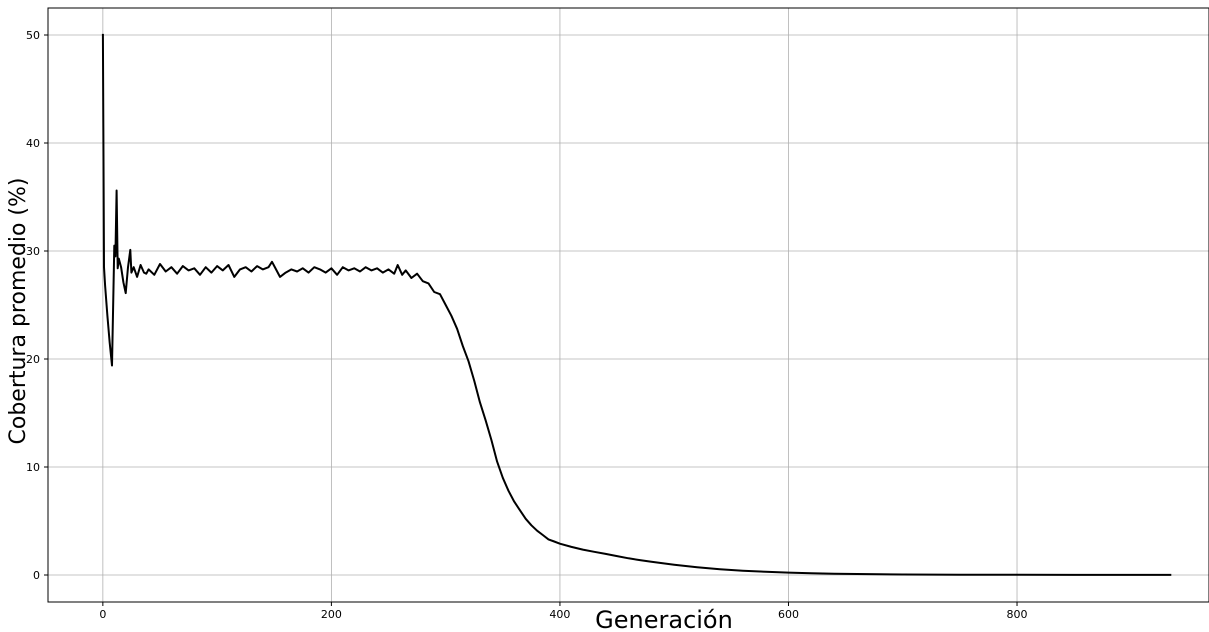 The width and height of the screenshot is (1209, 632). Describe the element at coordinates (36, 575) in the screenshot. I see `y-tick-label: 0` at that location.